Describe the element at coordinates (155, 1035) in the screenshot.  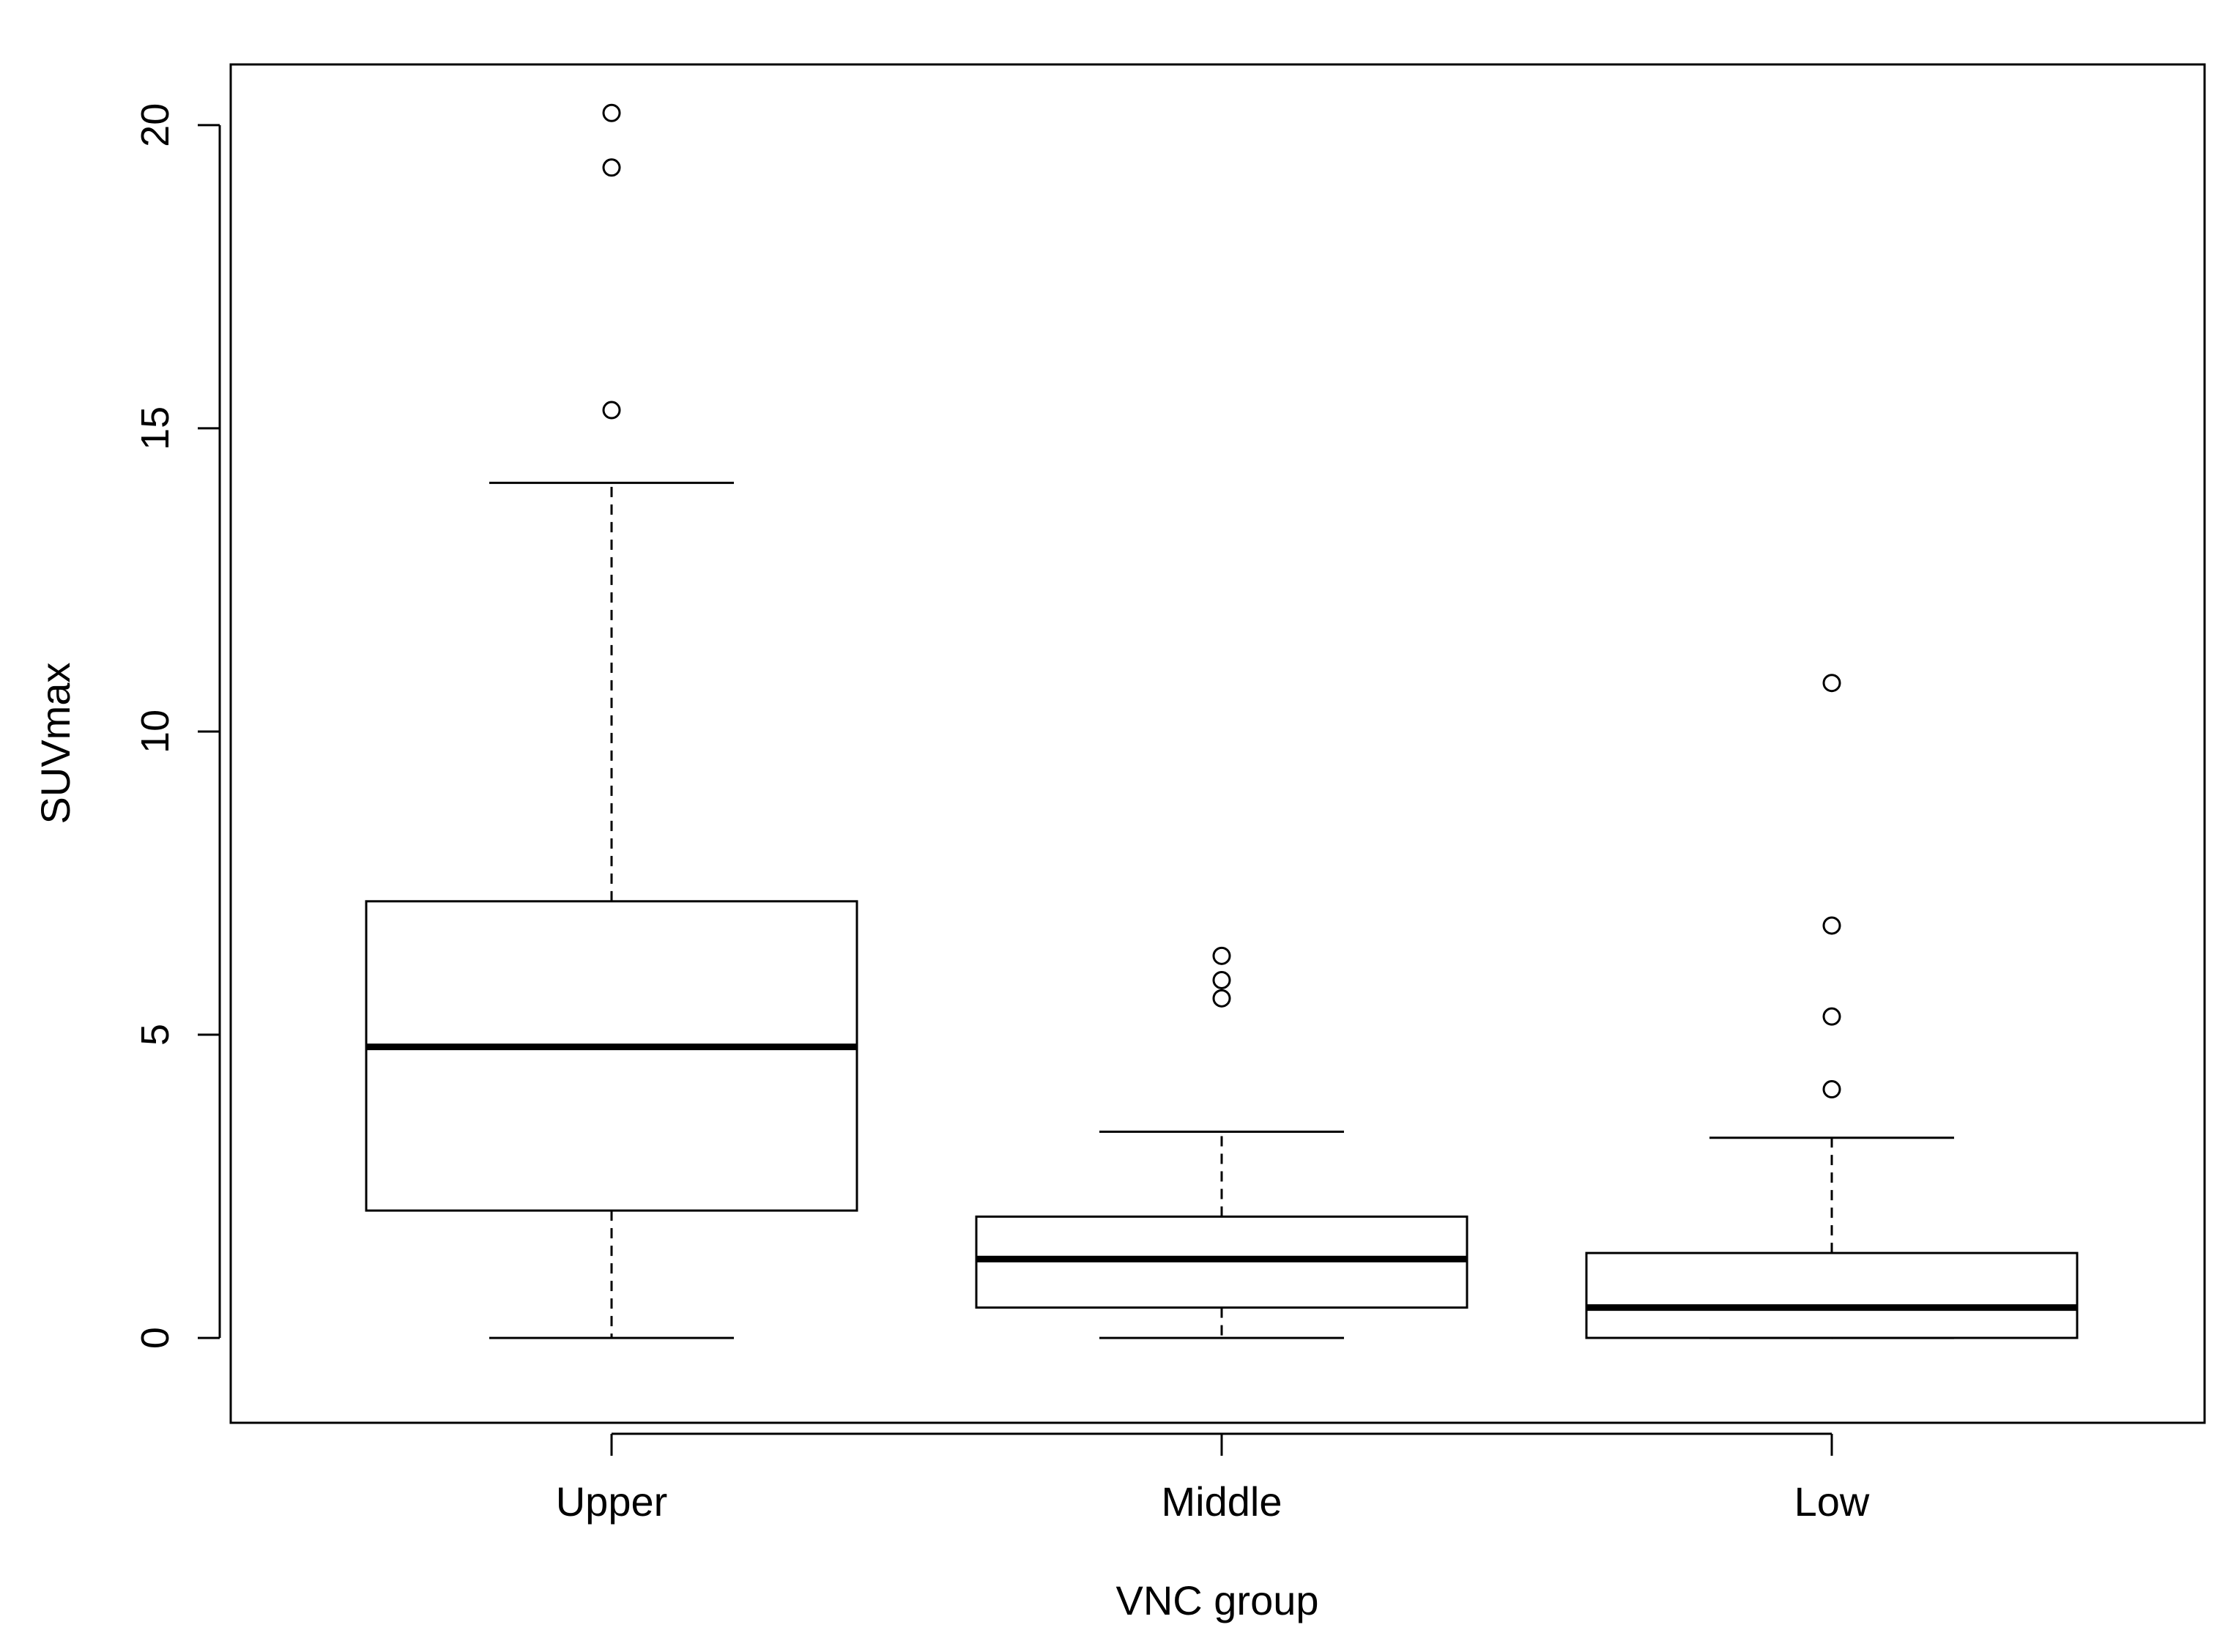
I see `y-tick-label: 5` at that location.